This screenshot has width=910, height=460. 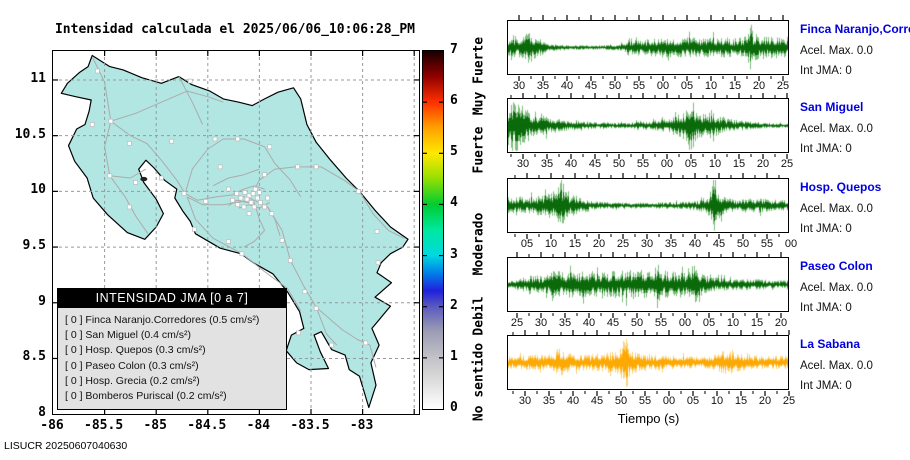 What do you see at coordinates (855, 29) in the screenshot?
I see `station-name: Finca Naranjo,Corredor` at bounding box center [855, 29].